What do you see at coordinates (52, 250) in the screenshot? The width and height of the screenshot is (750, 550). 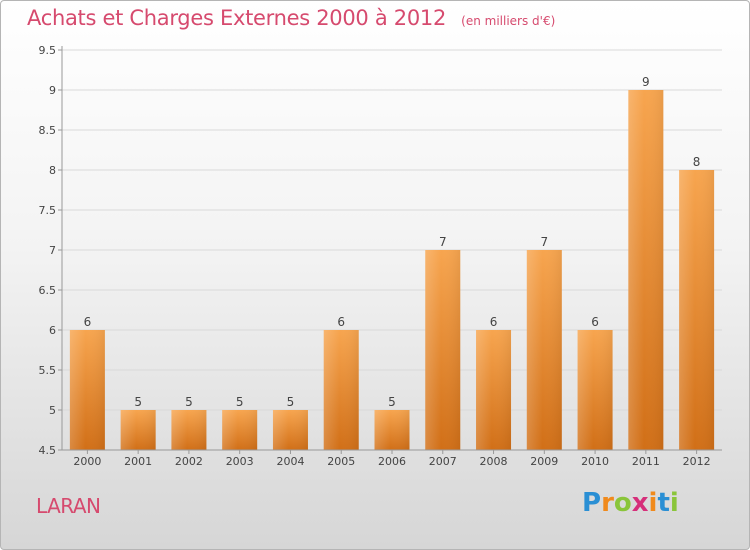 I see `y-tick-label: 7` at bounding box center [52, 250].